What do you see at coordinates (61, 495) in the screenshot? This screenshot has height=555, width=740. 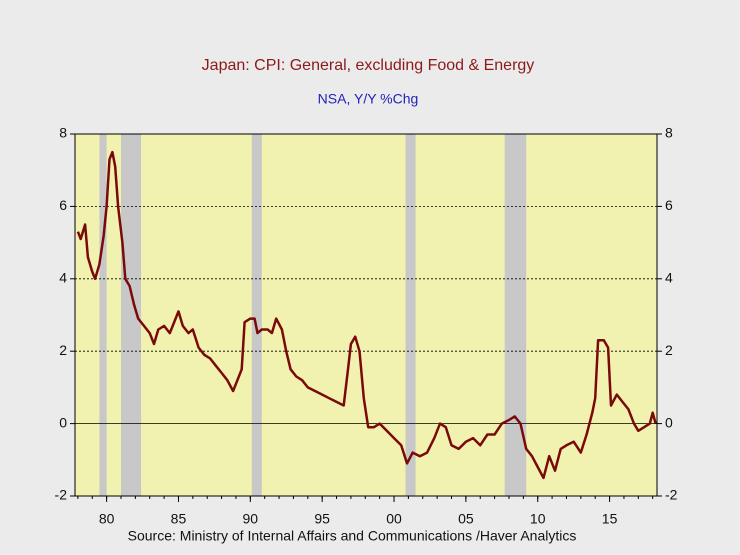 I see `y-tick-label: -2` at bounding box center [61, 495].